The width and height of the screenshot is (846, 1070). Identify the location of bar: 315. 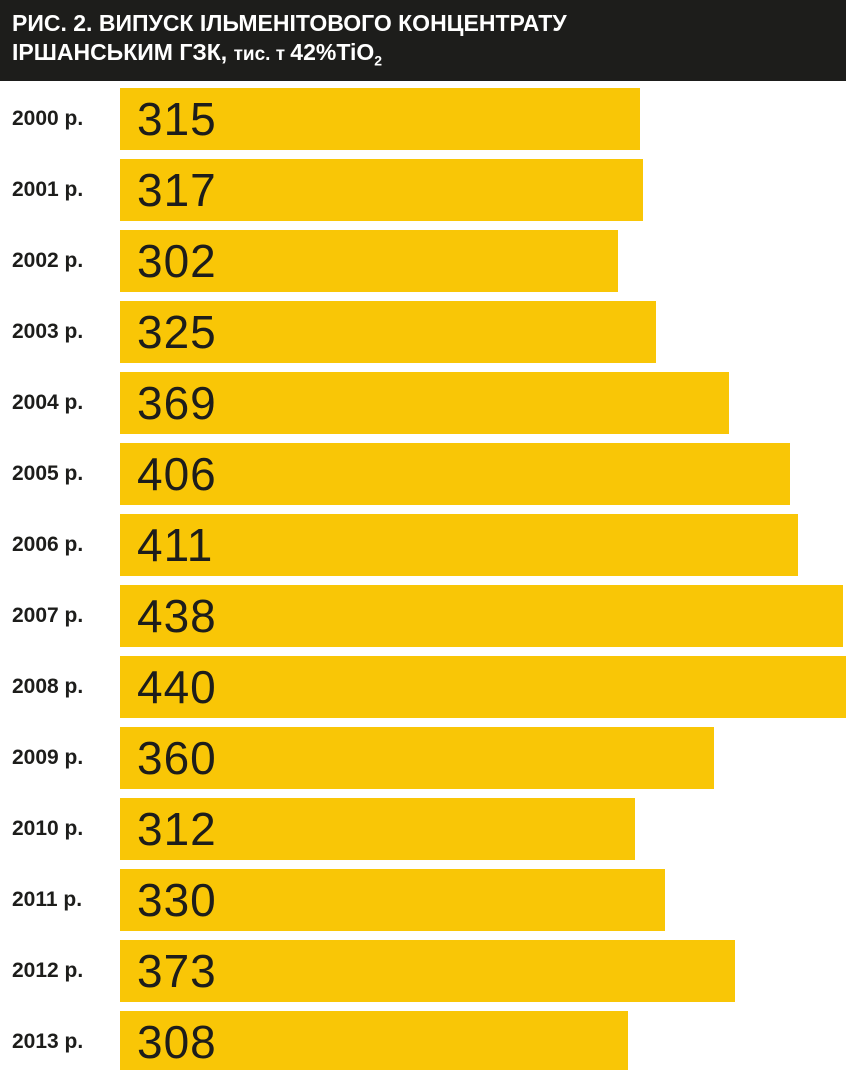
(380, 119).